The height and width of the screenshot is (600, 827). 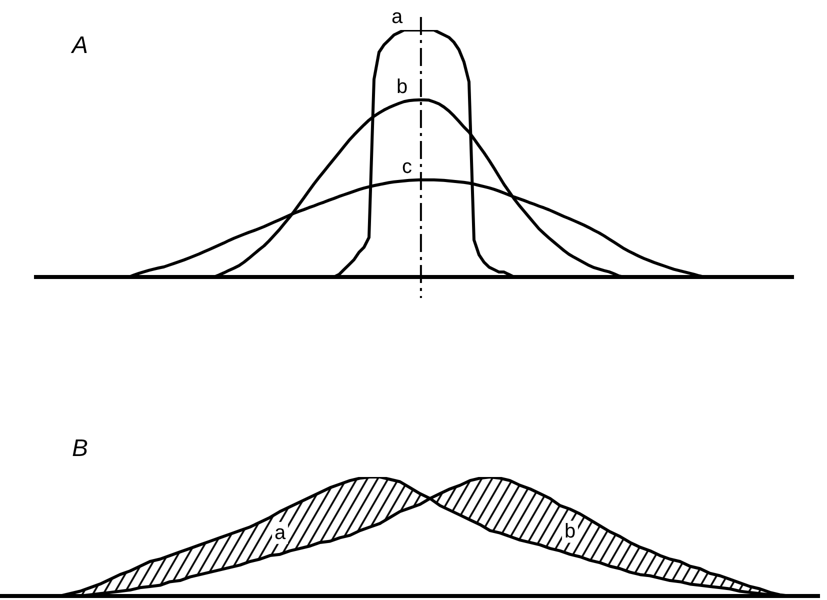 I want to click on chart-title: B, so click(x=80, y=448).